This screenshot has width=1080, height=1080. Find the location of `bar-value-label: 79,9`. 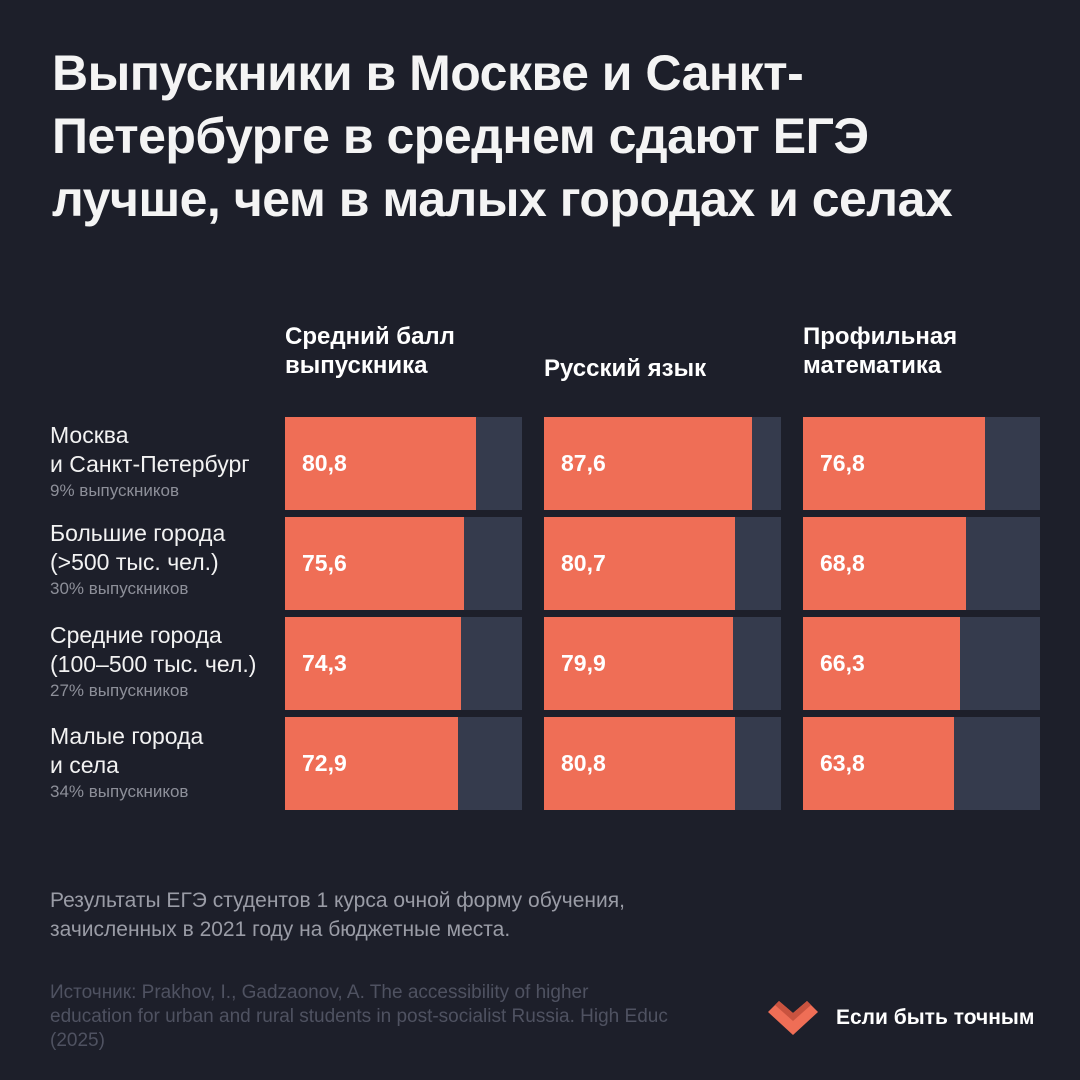

bar-value-label: 79,9 is located at coordinates (583, 663).